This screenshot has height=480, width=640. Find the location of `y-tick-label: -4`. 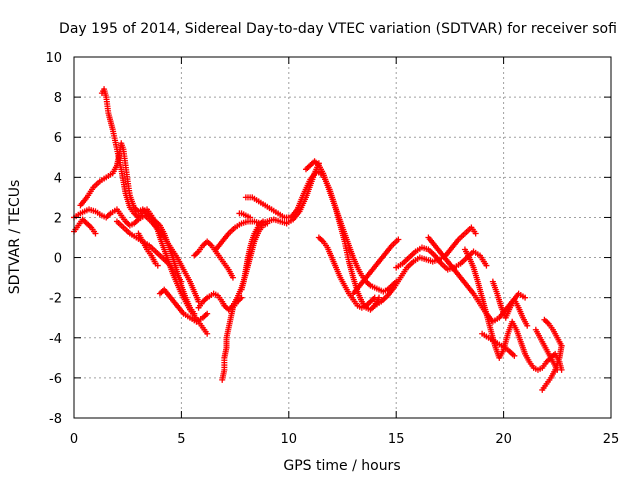

y-tick-label: -4 is located at coordinates (55, 339).